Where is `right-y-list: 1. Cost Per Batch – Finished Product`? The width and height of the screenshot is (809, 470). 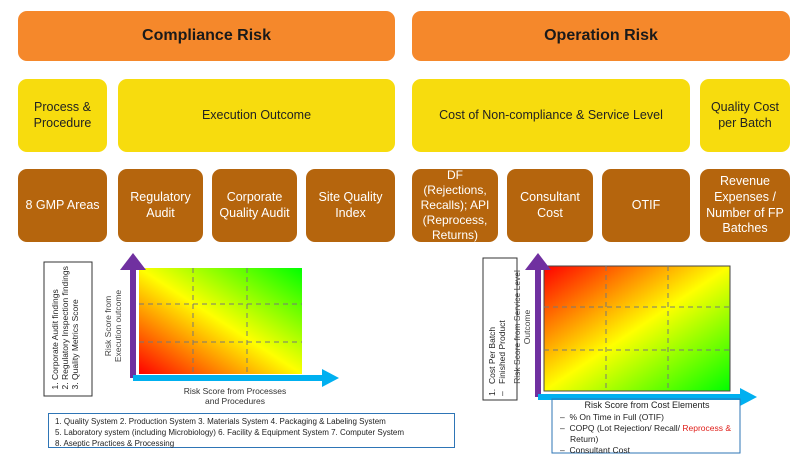
right-y-list: 1. Cost Per Batch – Finished Product is located at coordinates (497, 358).